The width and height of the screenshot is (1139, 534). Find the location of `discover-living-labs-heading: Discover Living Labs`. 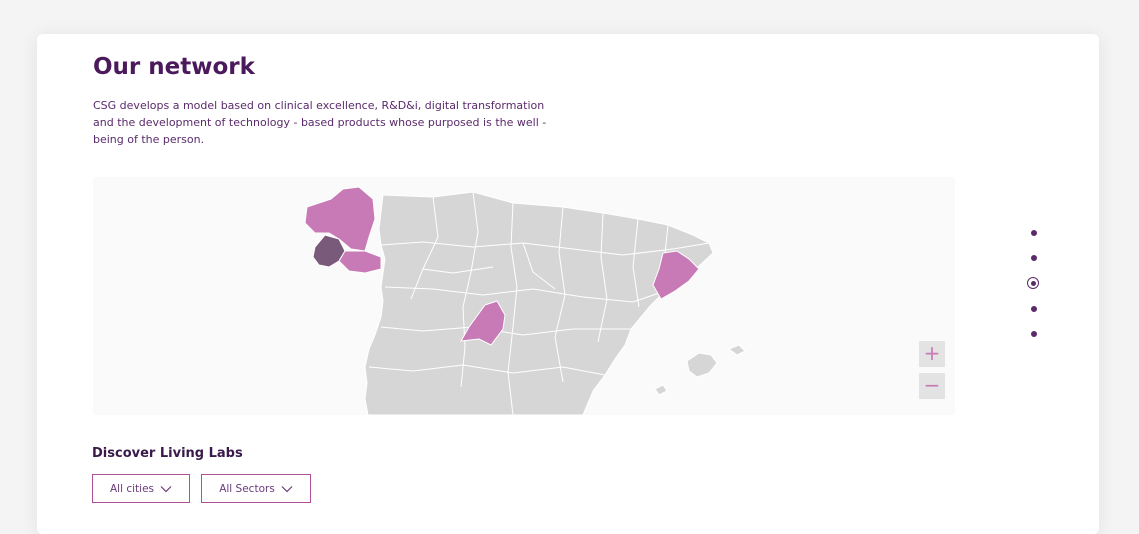

discover-living-labs-heading: Discover Living Labs is located at coordinates (167, 453).